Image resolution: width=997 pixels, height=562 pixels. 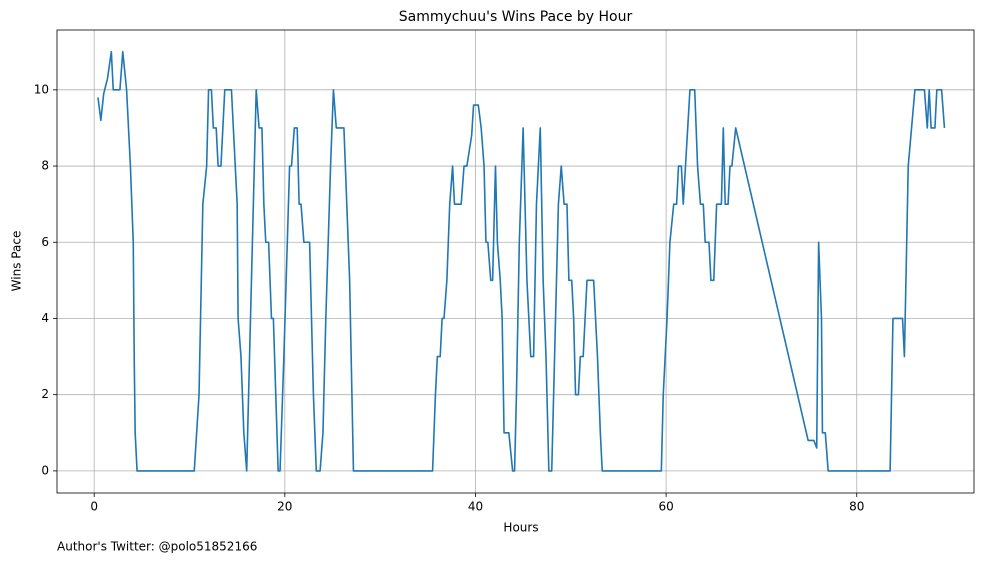 What do you see at coordinates (284, 507) in the screenshot?
I see `x-tick-label: 20` at bounding box center [284, 507].